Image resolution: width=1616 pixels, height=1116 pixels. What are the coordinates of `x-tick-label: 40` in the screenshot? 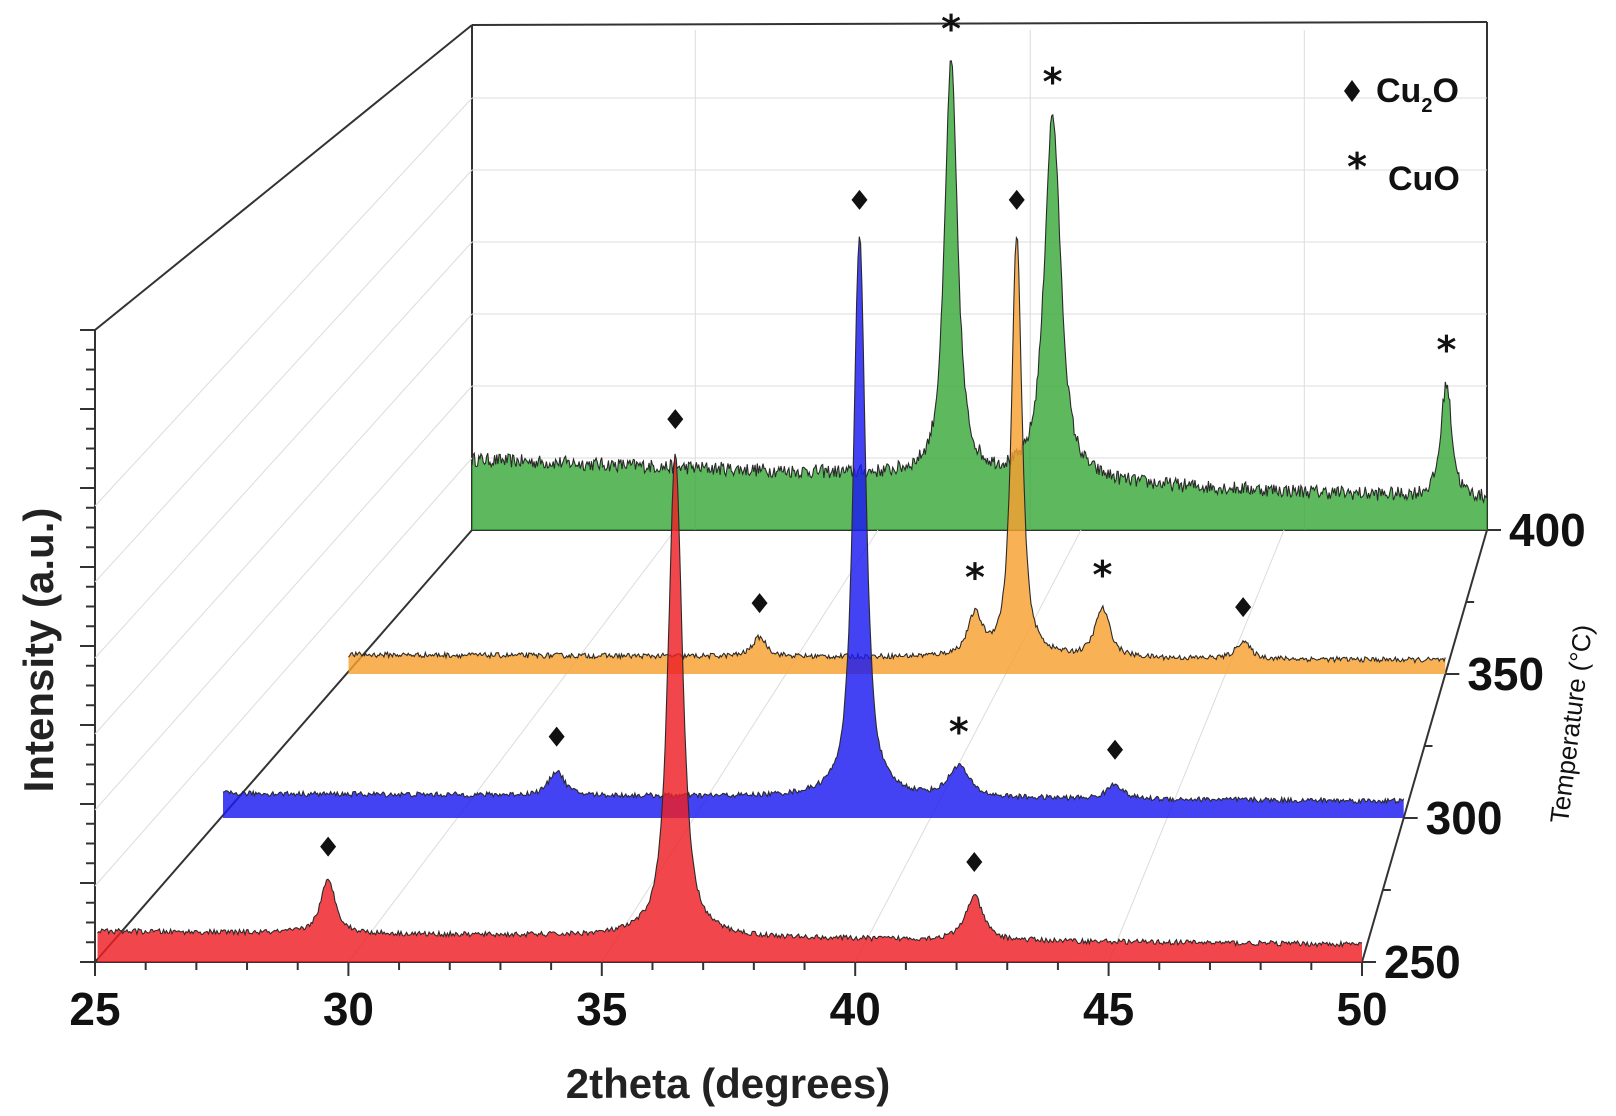 It's located at (855, 1009).